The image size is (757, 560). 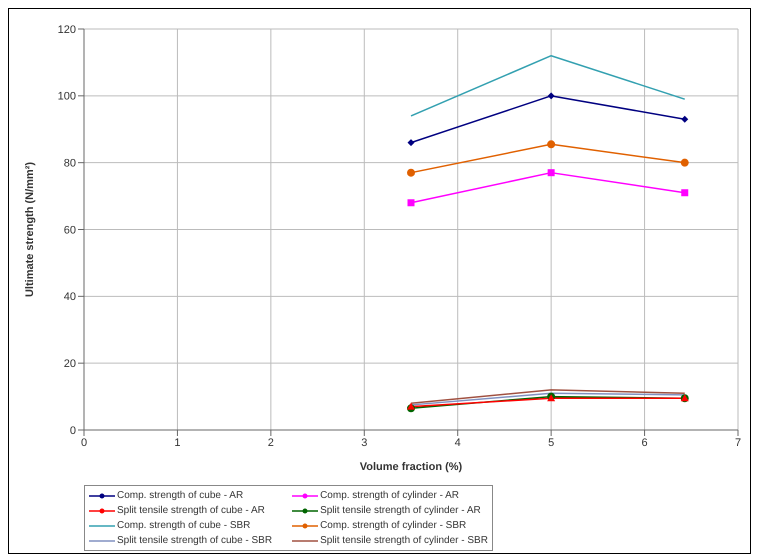 I want to click on x-tick-label: 5, so click(x=551, y=442).